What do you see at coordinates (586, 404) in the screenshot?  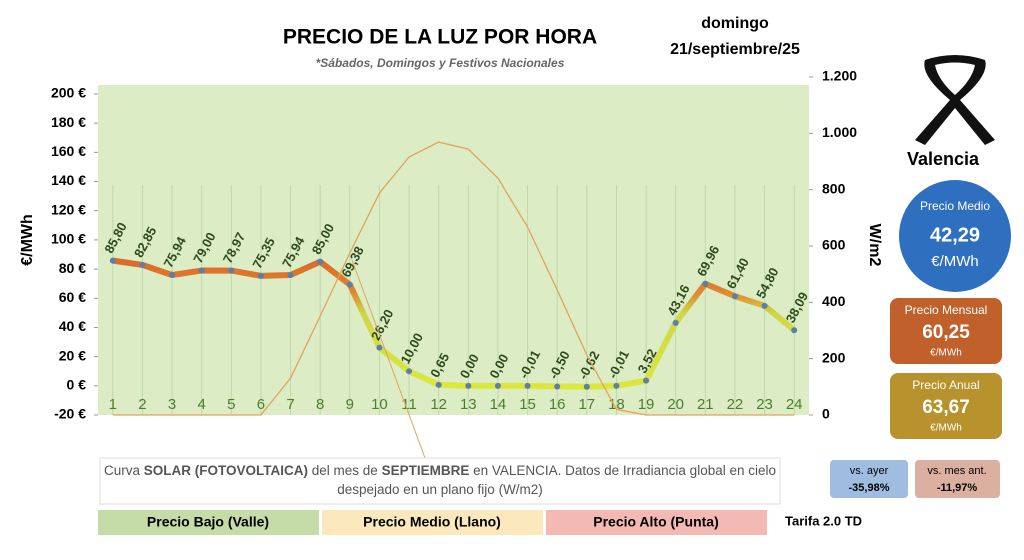 I see `x-tick-label: 17` at bounding box center [586, 404].